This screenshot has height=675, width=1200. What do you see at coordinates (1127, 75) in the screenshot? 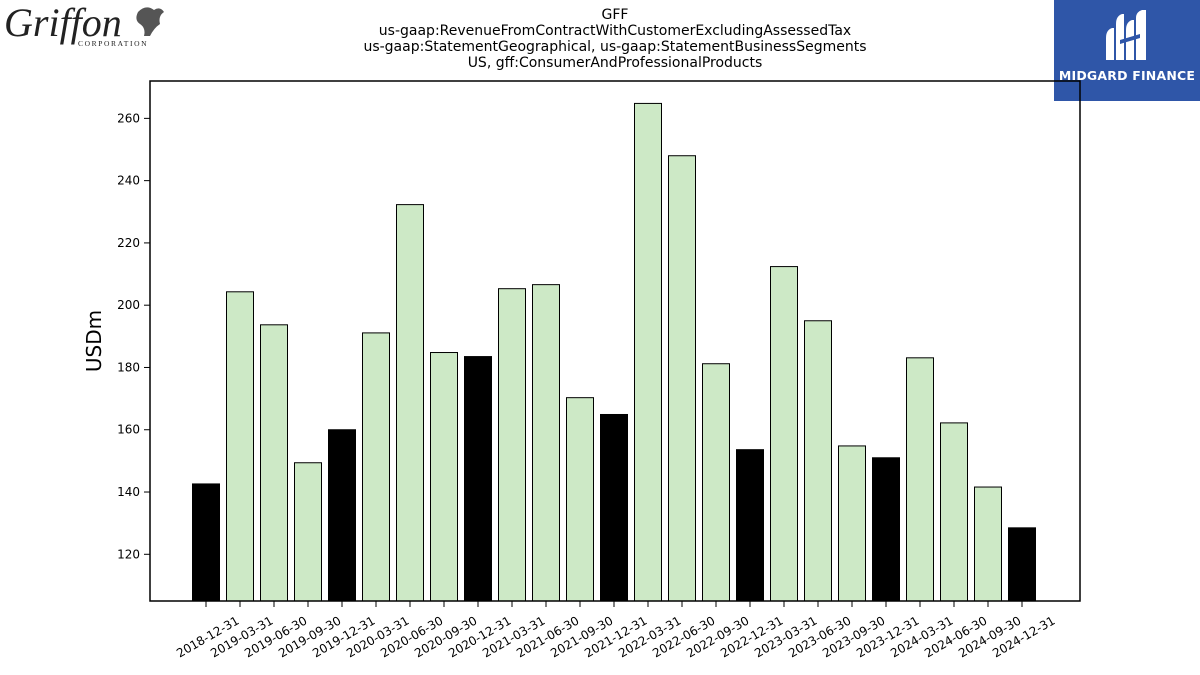
I see `midgard-finance-wordmark: MIDGARD FINANCE` at bounding box center [1127, 75].